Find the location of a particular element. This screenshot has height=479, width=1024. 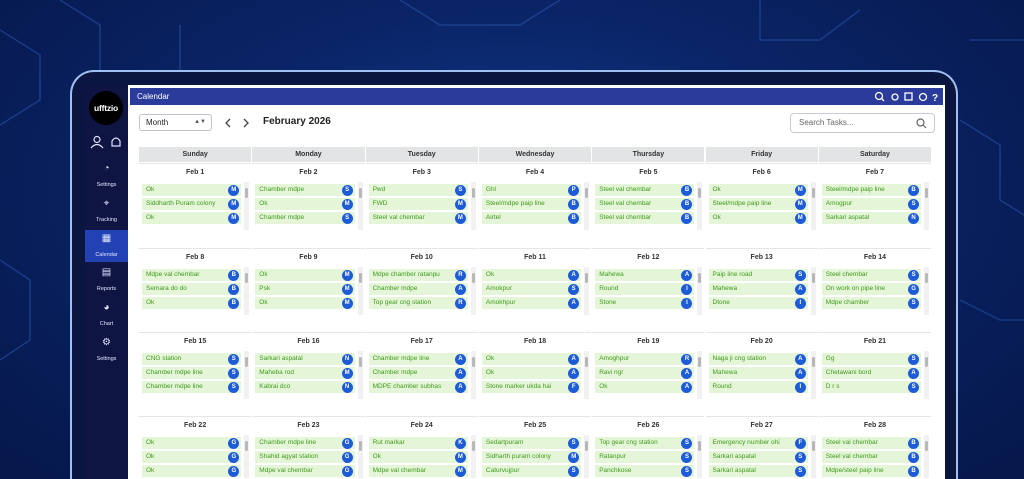

day-cell: Feb 8 Mdpe val chembar B Semara do do B Ok B is located at coordinates (195, 283).